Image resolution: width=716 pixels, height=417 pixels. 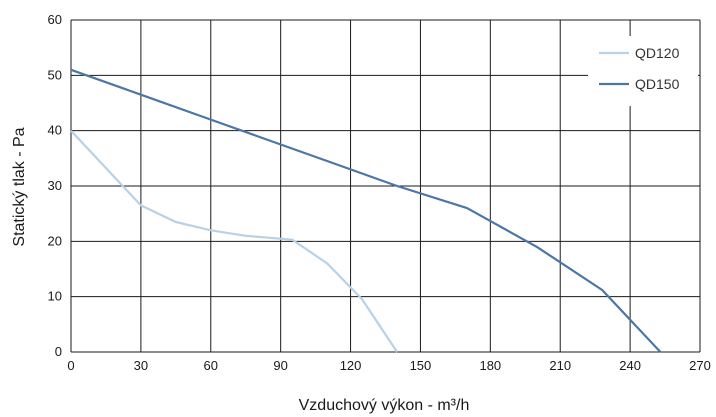 I want to click on y-tick-label: 10, so click(x=55, y=296).